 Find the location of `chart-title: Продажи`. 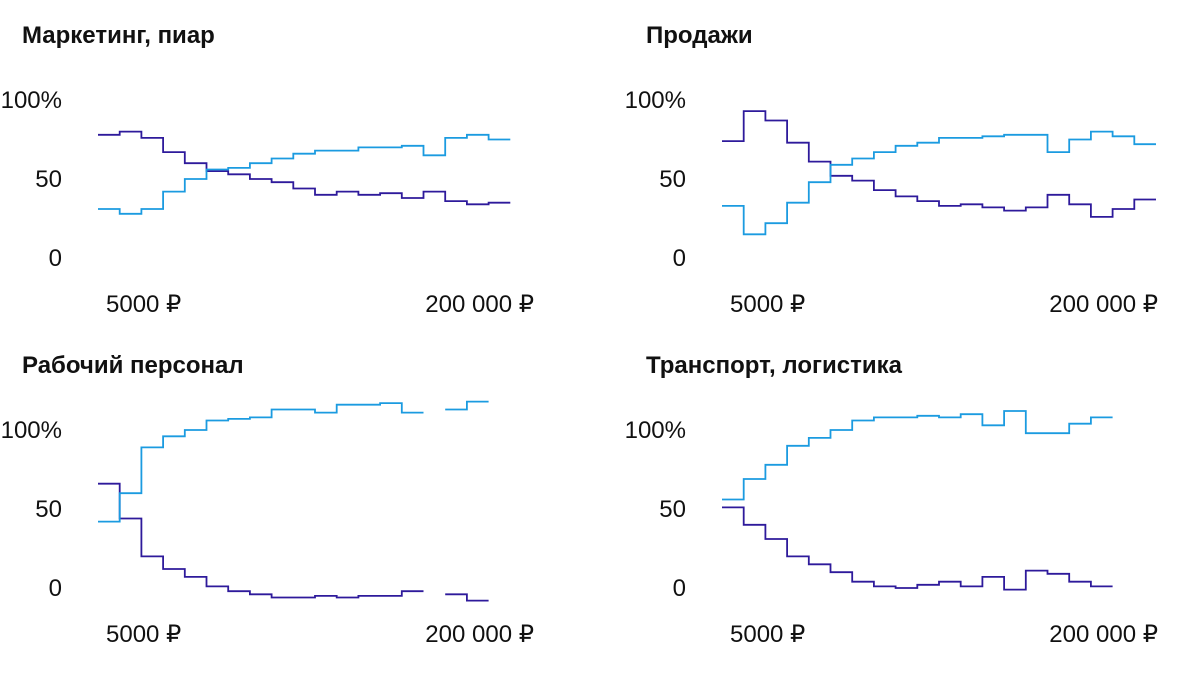

chart-title: Продажи is located at coordinates (699, 35).